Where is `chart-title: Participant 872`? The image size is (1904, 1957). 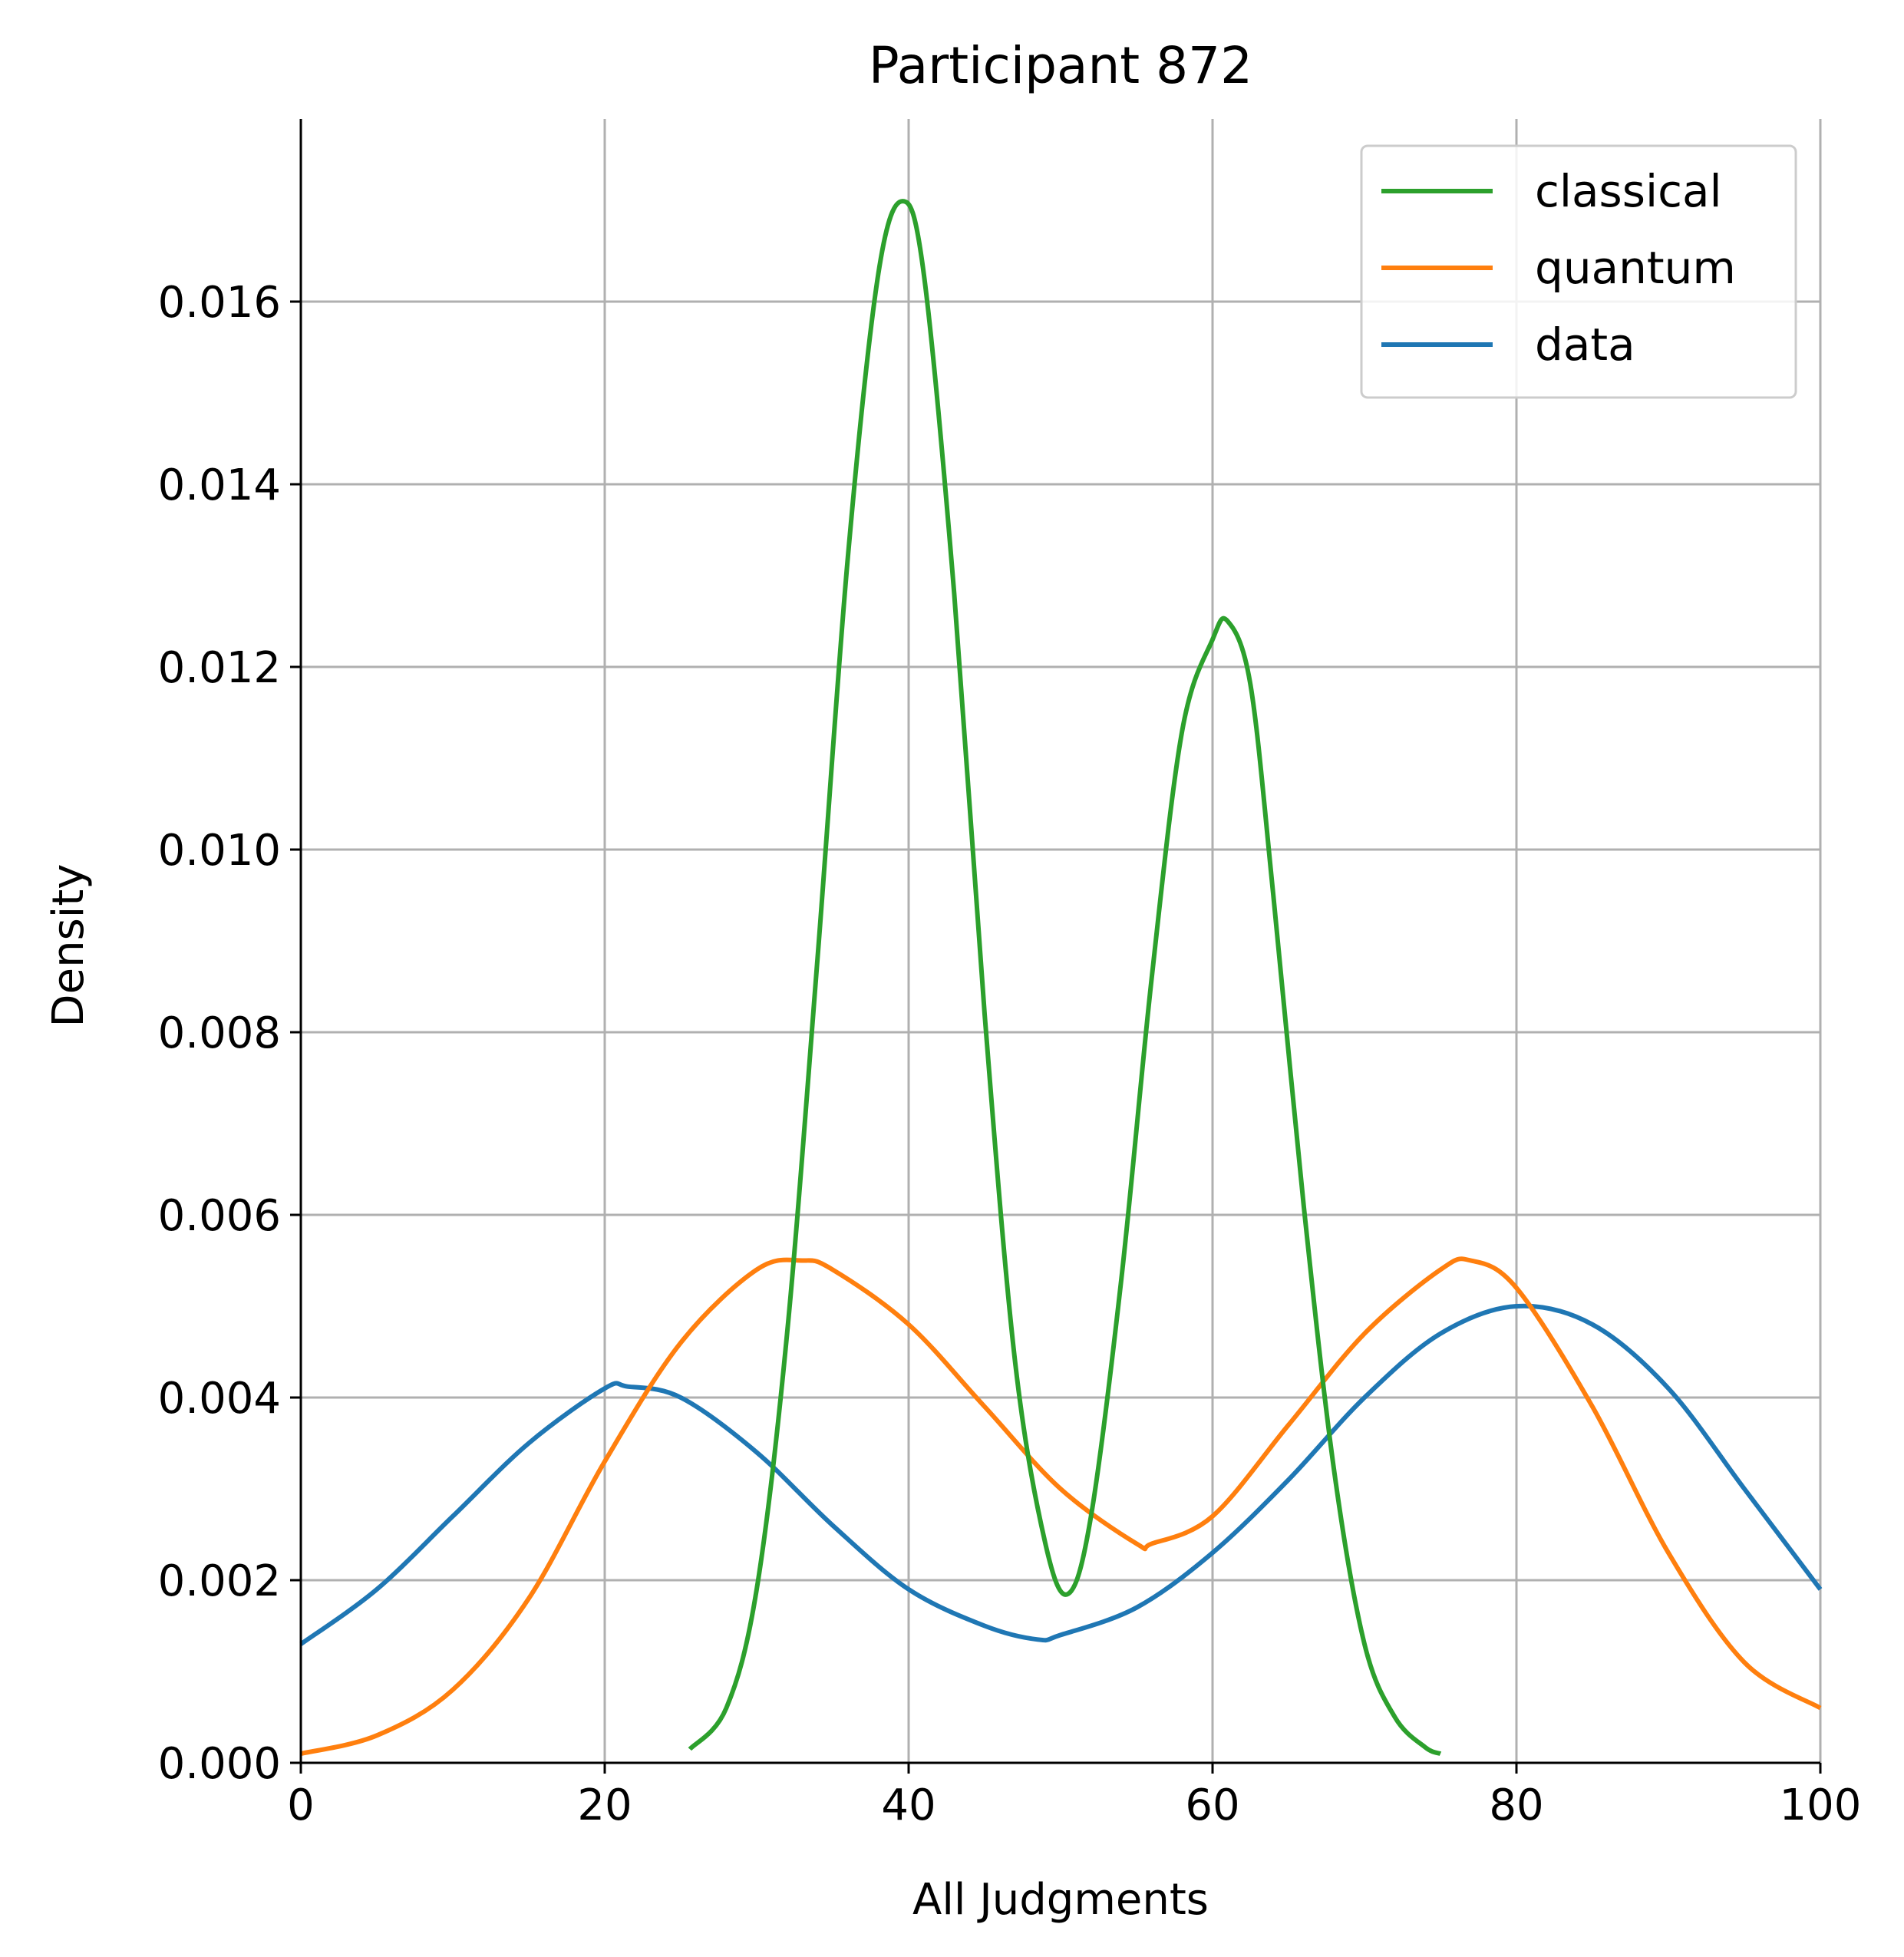 chart-title: Participant 872 is located at coordinates (1061, 65).